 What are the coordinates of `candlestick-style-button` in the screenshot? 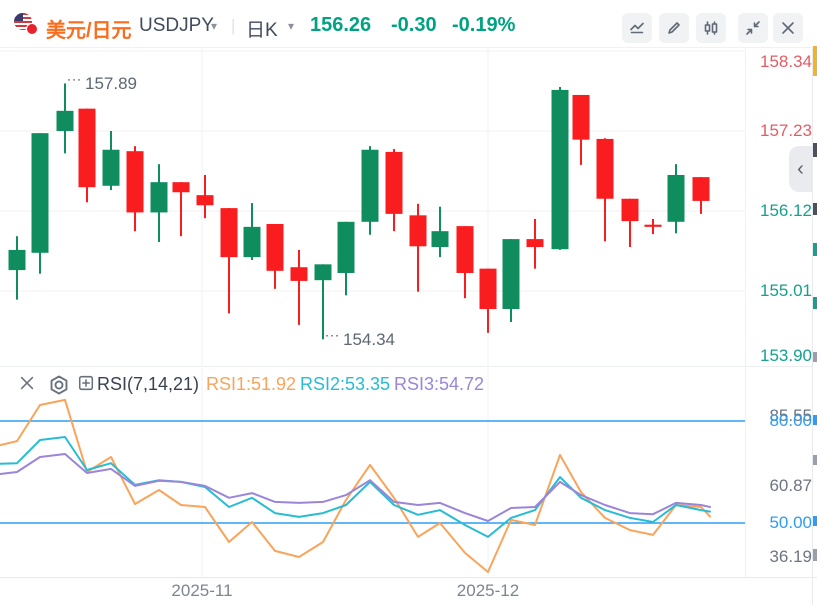 It's located at (711, 28).